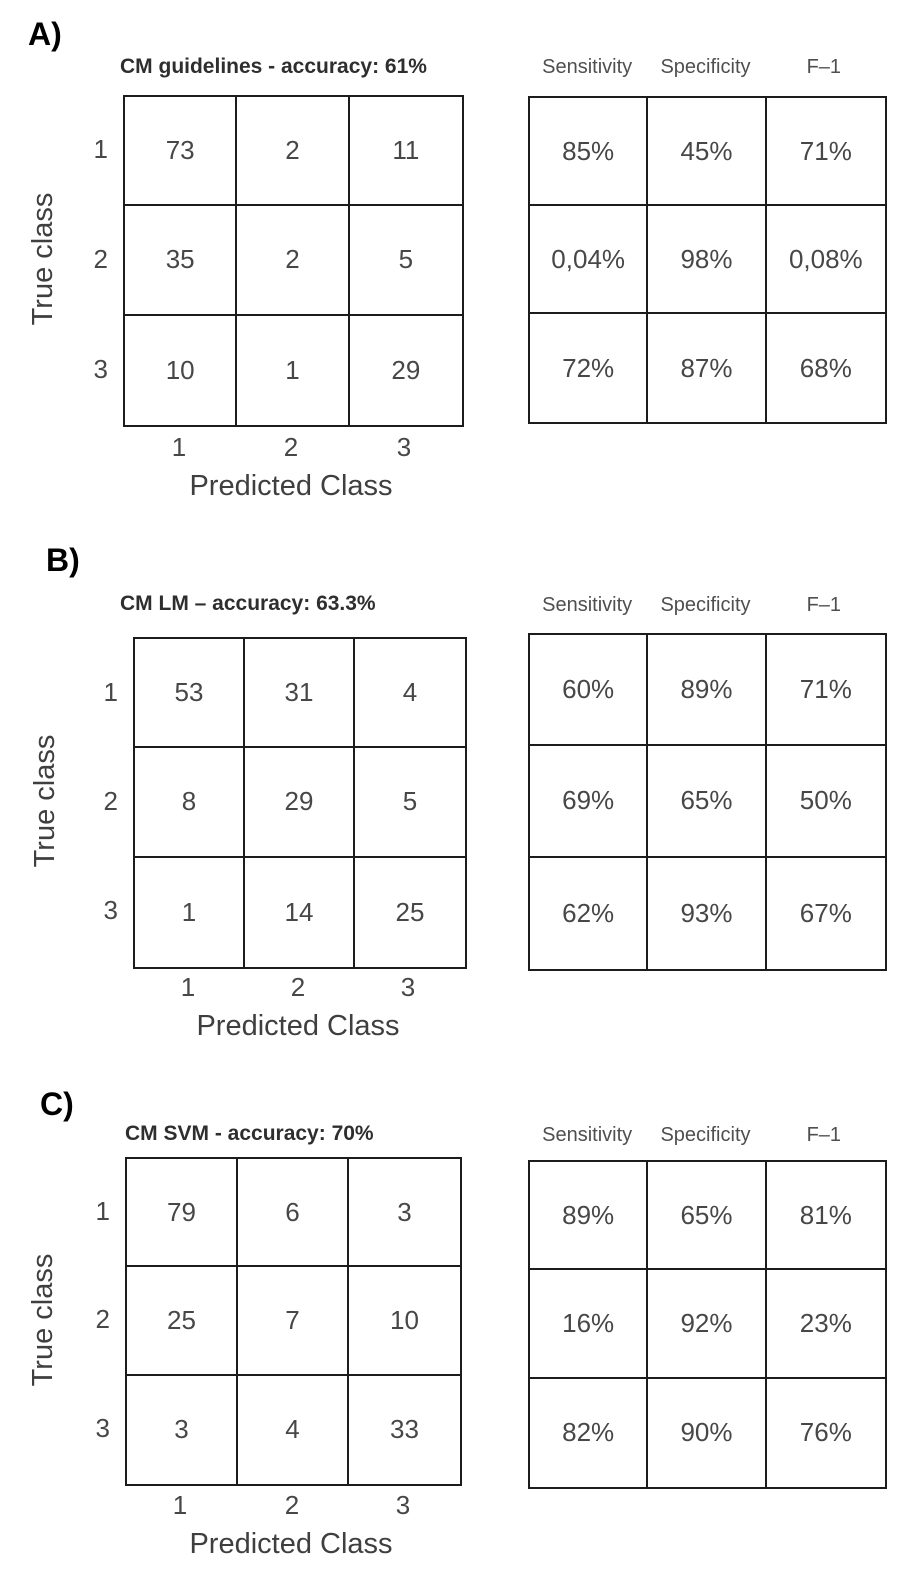  What do you see at coordinates (405, 152) in the screenshot?
I see `cm-a-cell-r1c3: 11` at bounding box center [405, 152].